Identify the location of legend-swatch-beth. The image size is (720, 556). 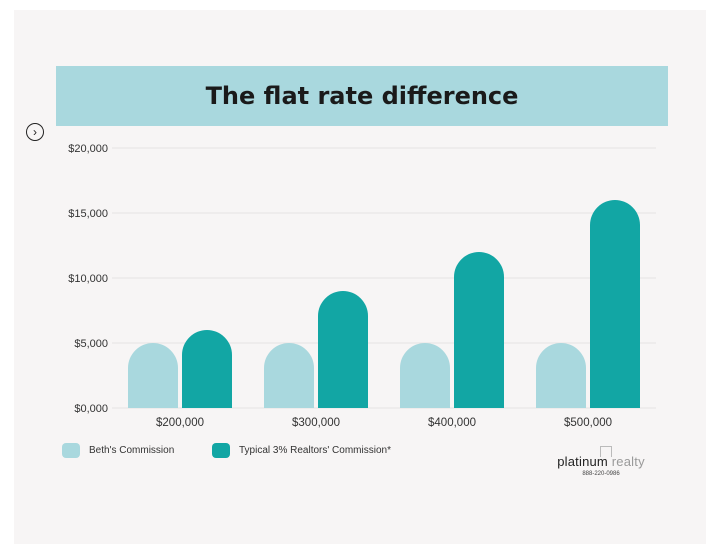
(71, 450).